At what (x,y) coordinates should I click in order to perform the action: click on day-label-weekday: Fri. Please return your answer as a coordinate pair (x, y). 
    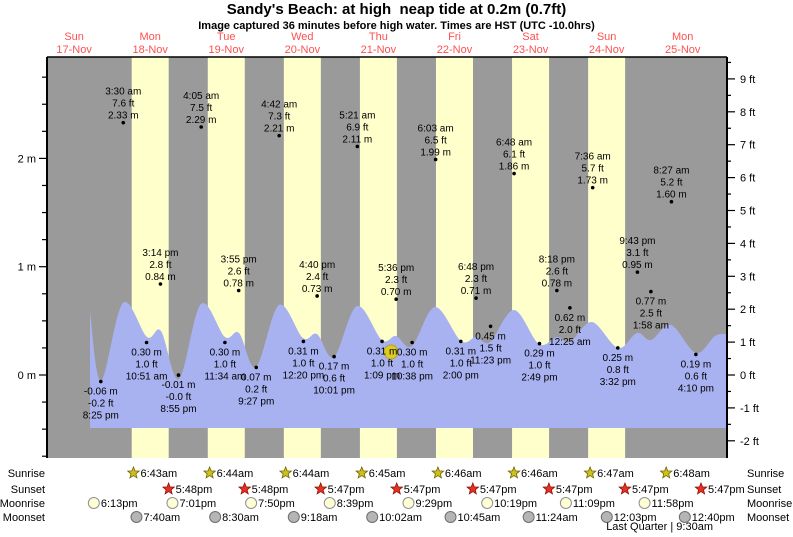
    Looking at the image, I should click on (454, 37).